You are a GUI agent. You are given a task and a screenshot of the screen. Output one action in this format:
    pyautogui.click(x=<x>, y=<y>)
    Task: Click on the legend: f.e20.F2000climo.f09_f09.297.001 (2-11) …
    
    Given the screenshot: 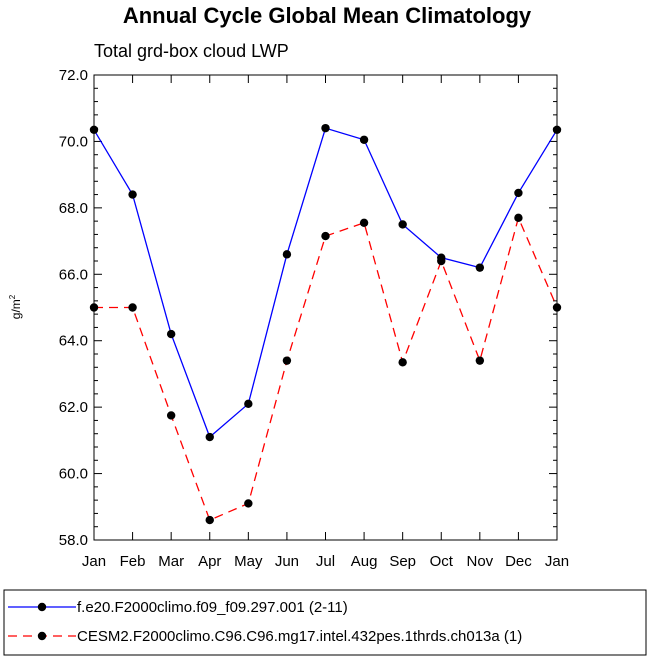 What is the action you would take?
    pyautogui.click(x=325, y=622)
    